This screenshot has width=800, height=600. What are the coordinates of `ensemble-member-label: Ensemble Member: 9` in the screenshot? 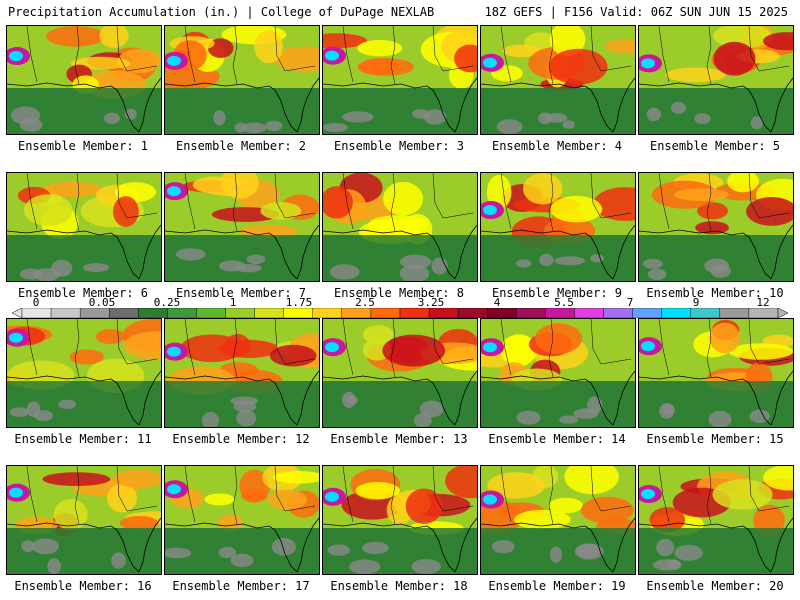 It's located at (557, 293).